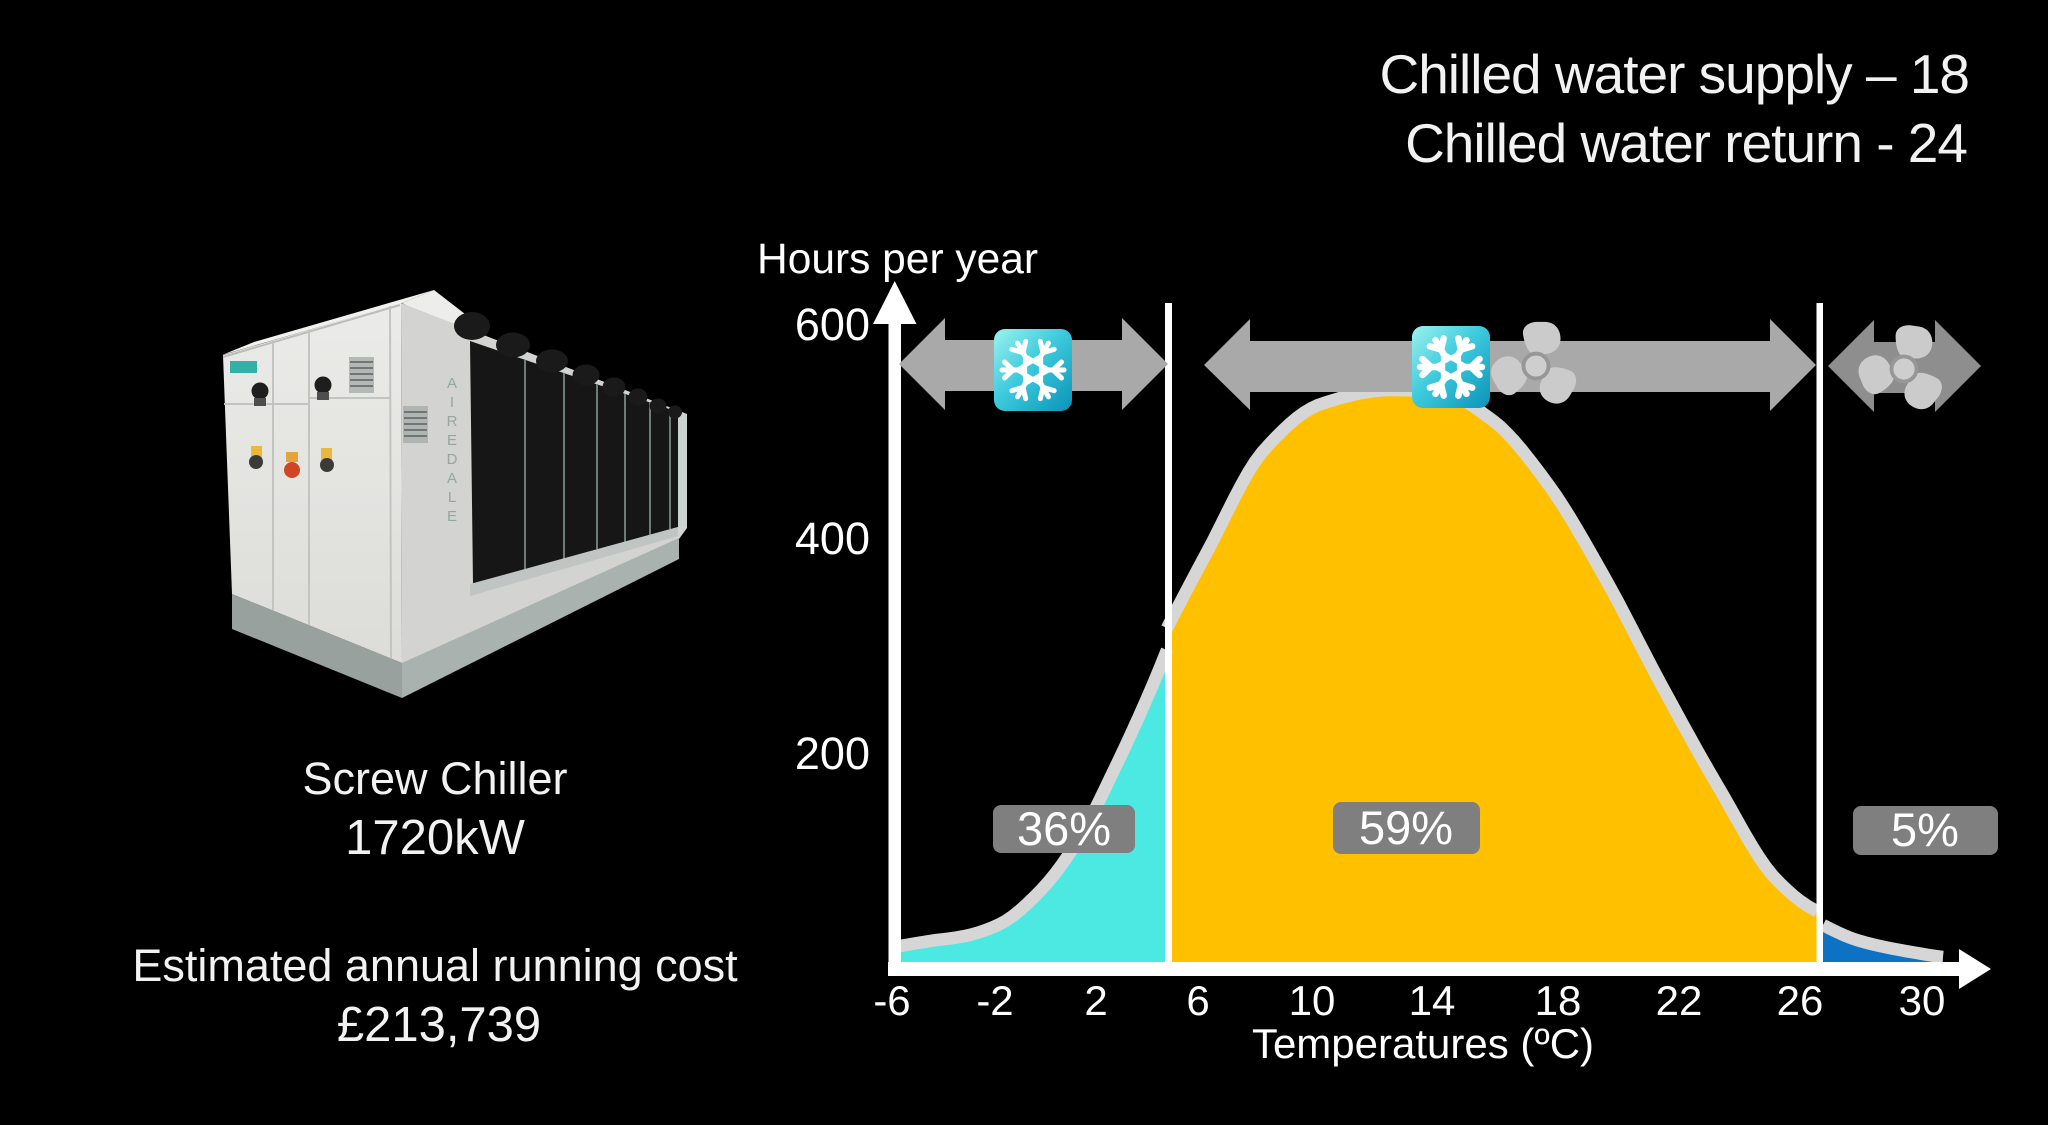  Describe the element at coordinates (897, 259) in the screenshot. I see `svg-text: Hours per year` at that location.